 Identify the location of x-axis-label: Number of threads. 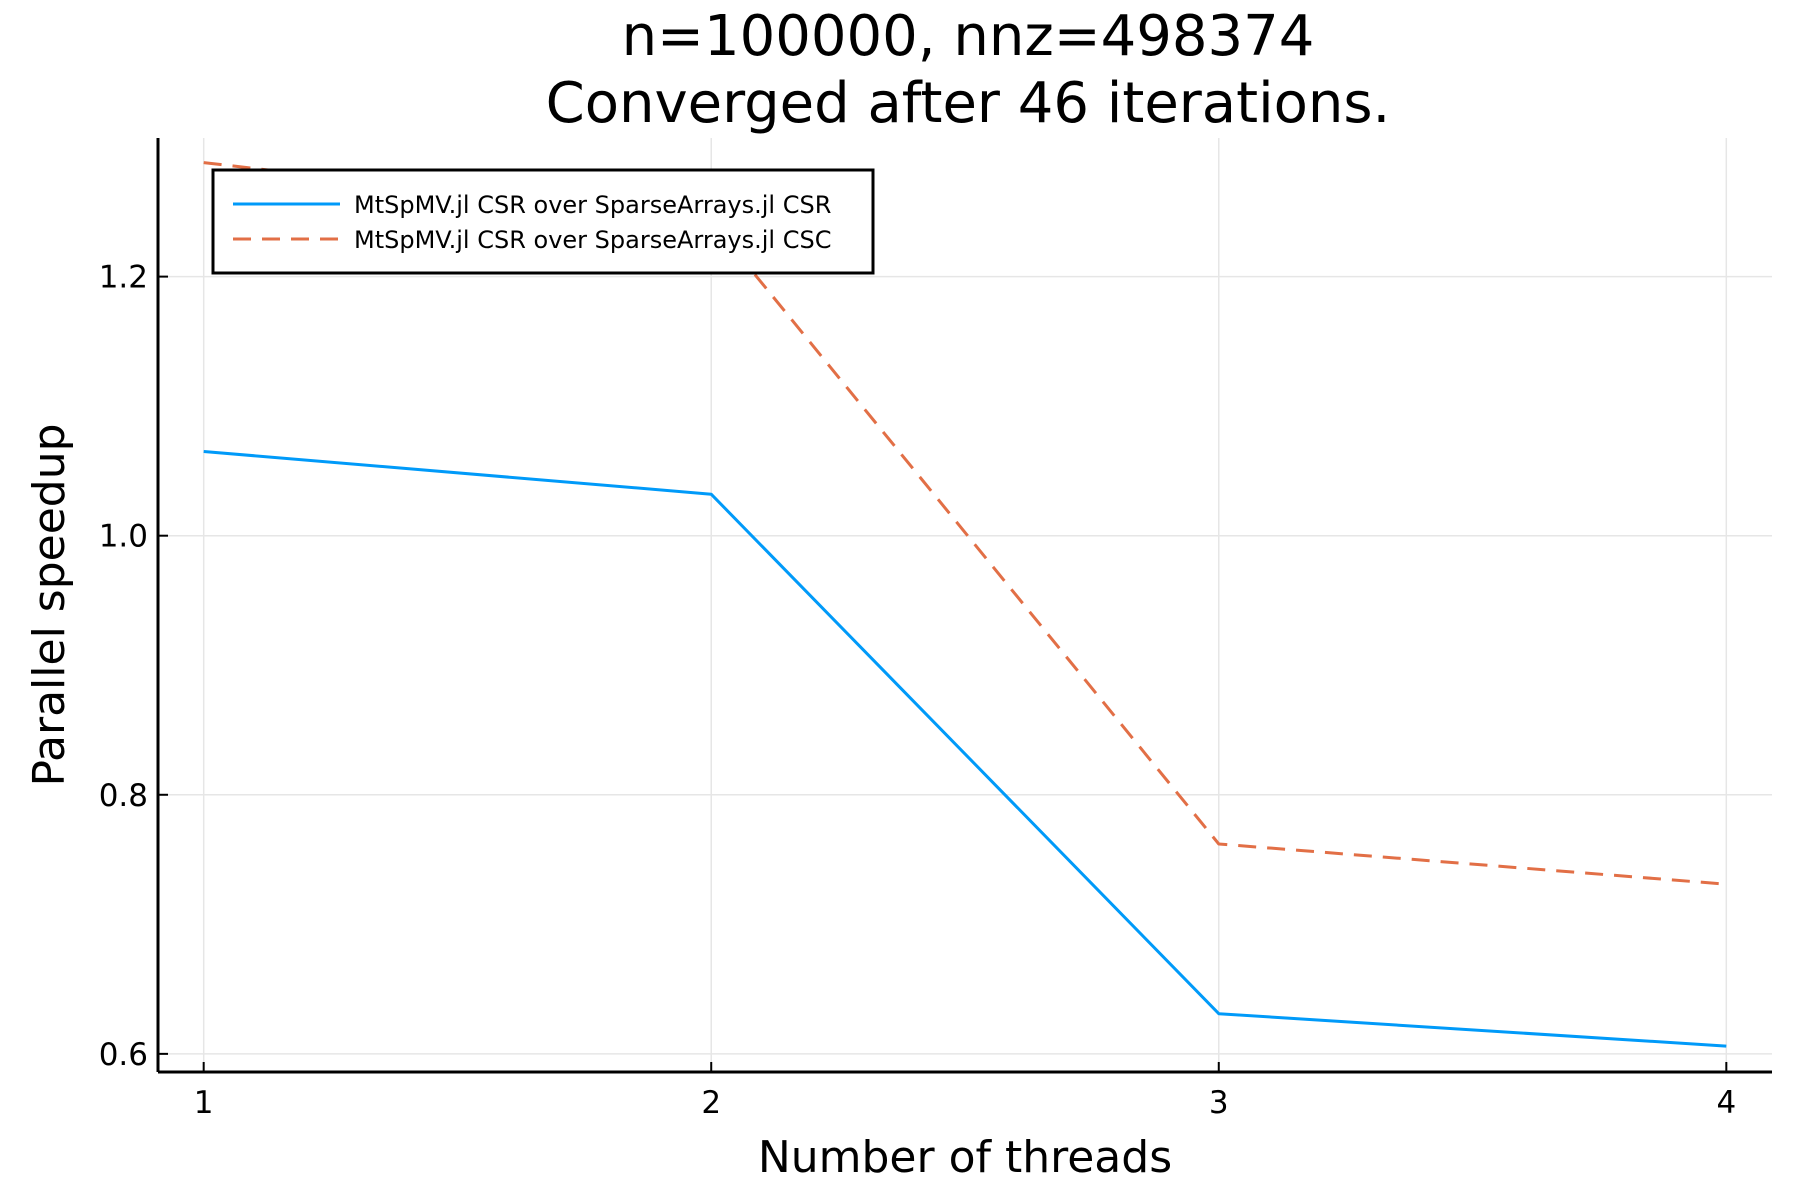
(965, 1157).